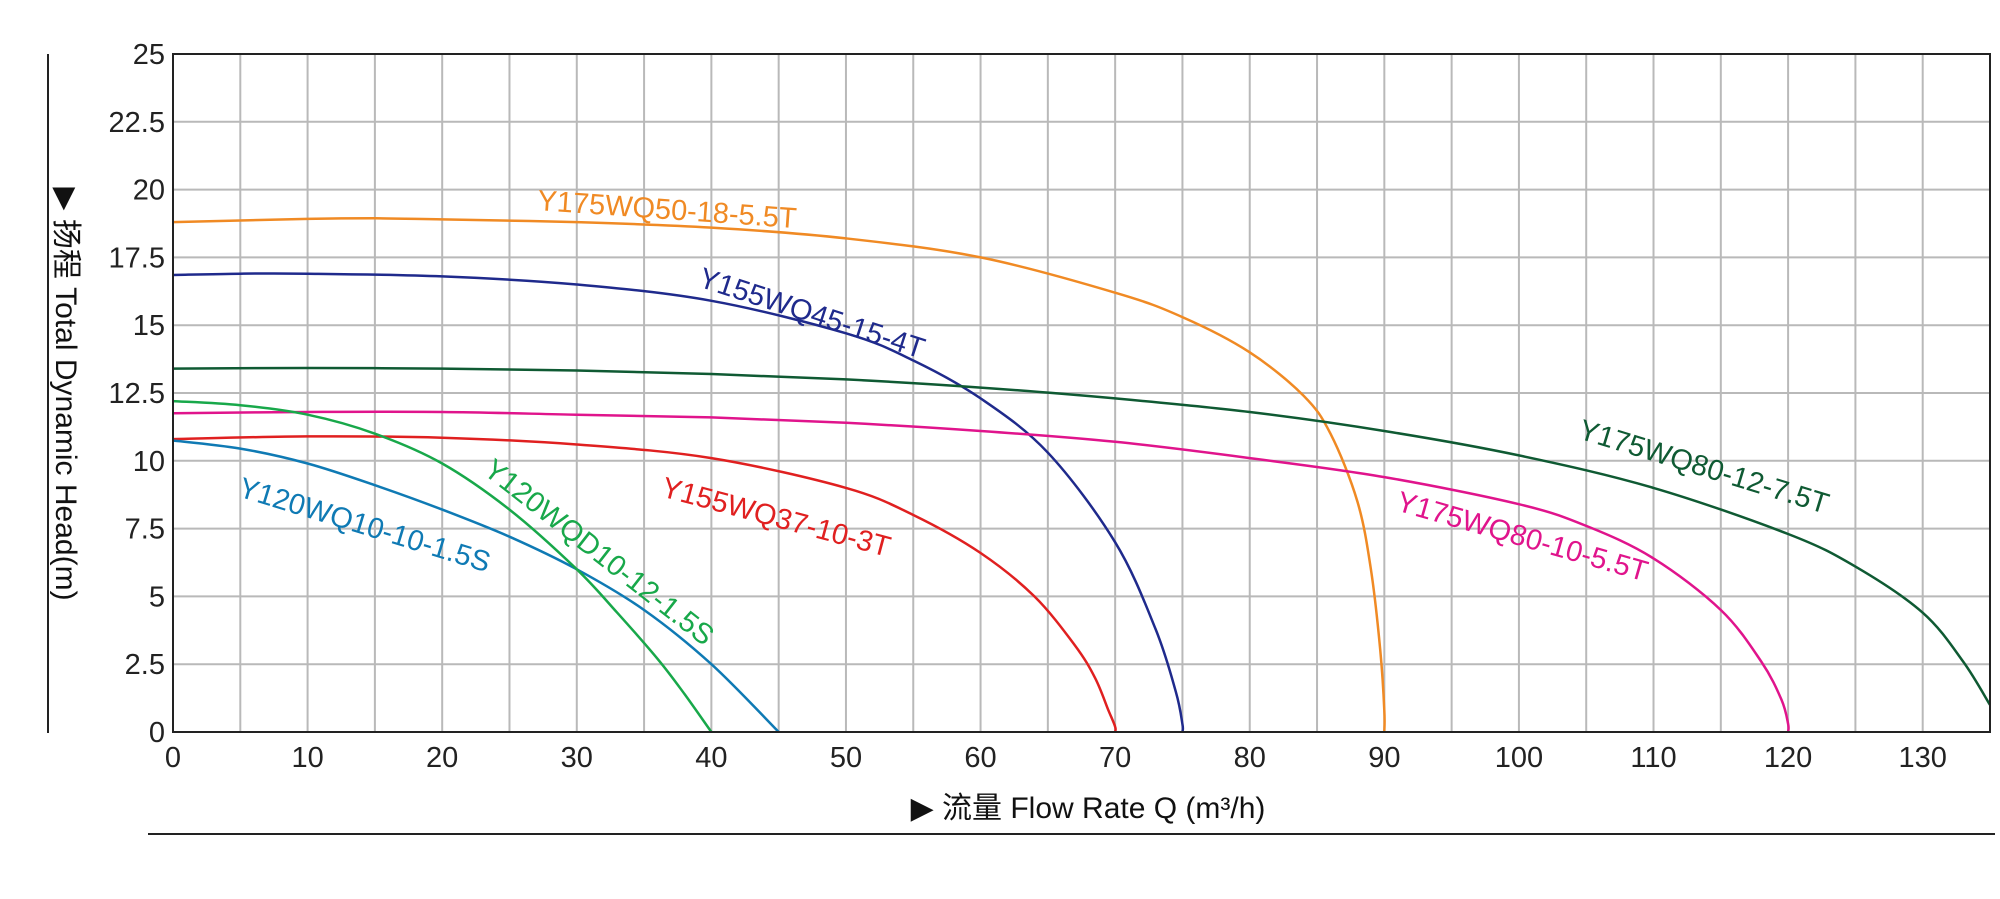  Describe the element at coordinates (711, 758) in the screenshot. I see `x-tick-label: 40` at that location.